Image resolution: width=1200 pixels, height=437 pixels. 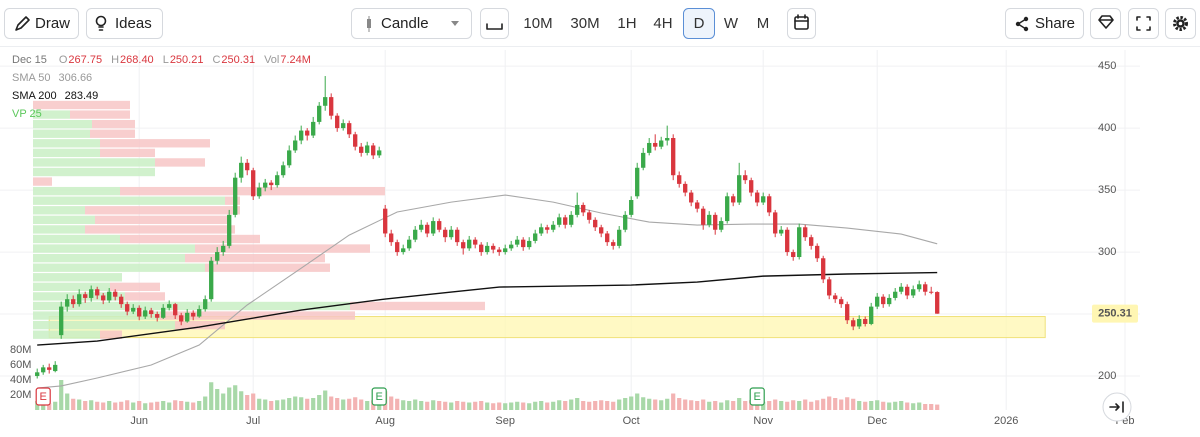 I want to click on interval-button: 10M, so click(x=537, y=23).